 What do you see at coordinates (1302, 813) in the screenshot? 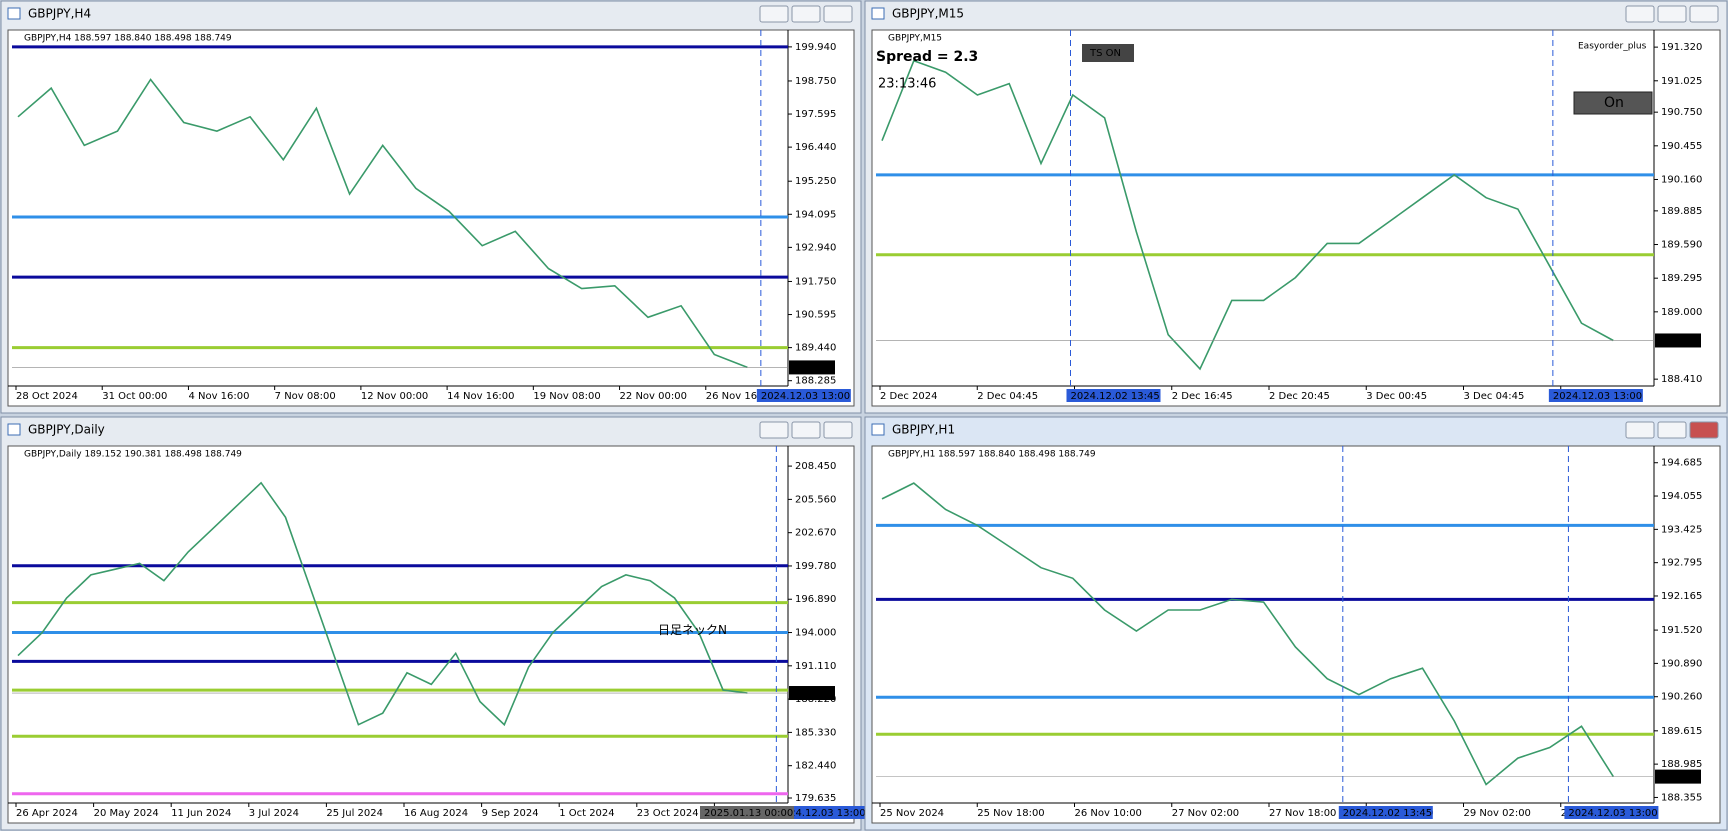
I see `x-tick-label: 27 Nov 18:00` at bounding box center [1302, 813].